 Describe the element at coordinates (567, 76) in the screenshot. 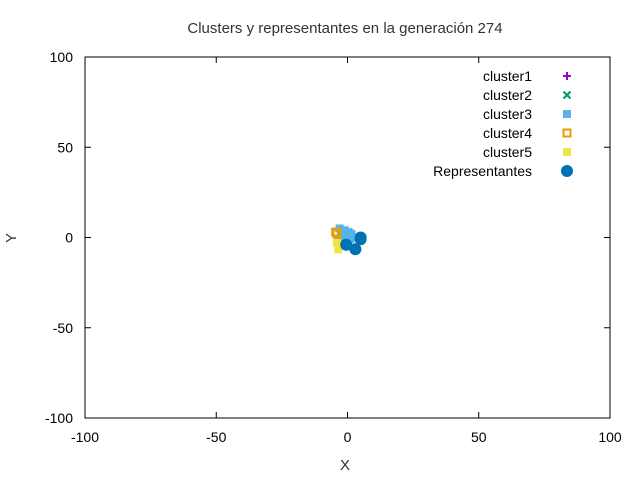

I see `legend-marker-cluster1` at that location.